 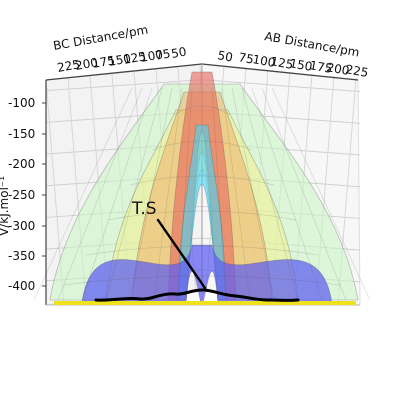 What do you see at coordinates (320, 67) in the screenshot?
I see `right-axis-tick-label: 175` at bounding box center [320, 67].